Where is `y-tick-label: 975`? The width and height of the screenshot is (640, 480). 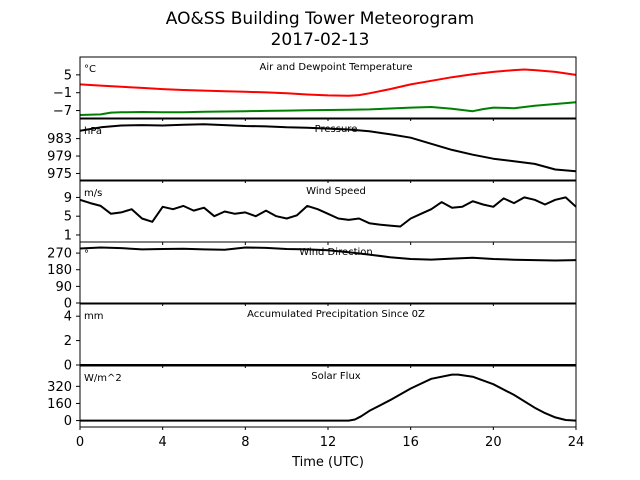 y-tick-label: 975 is located at coordinates (59, 174).